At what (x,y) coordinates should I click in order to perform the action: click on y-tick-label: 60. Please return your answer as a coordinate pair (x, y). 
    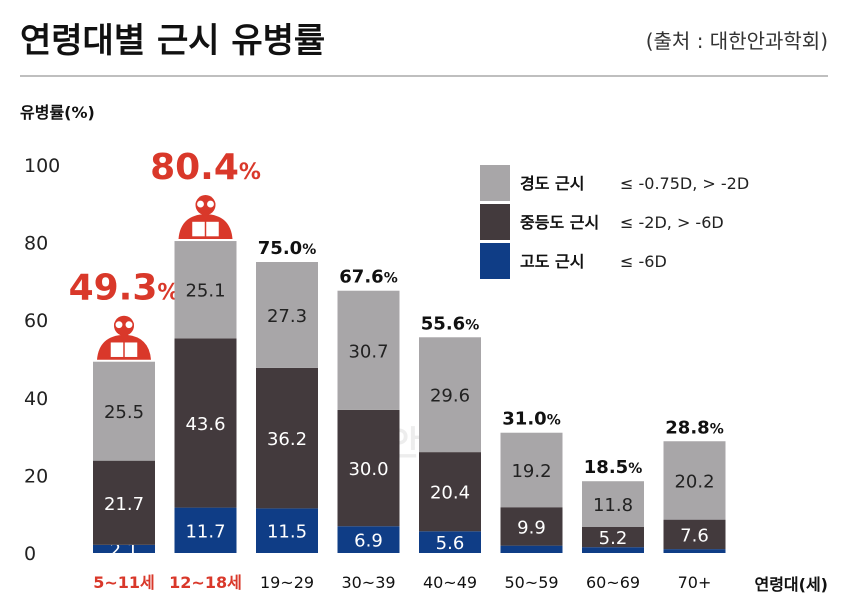
    Looking at the image, I should click on (36, 321).